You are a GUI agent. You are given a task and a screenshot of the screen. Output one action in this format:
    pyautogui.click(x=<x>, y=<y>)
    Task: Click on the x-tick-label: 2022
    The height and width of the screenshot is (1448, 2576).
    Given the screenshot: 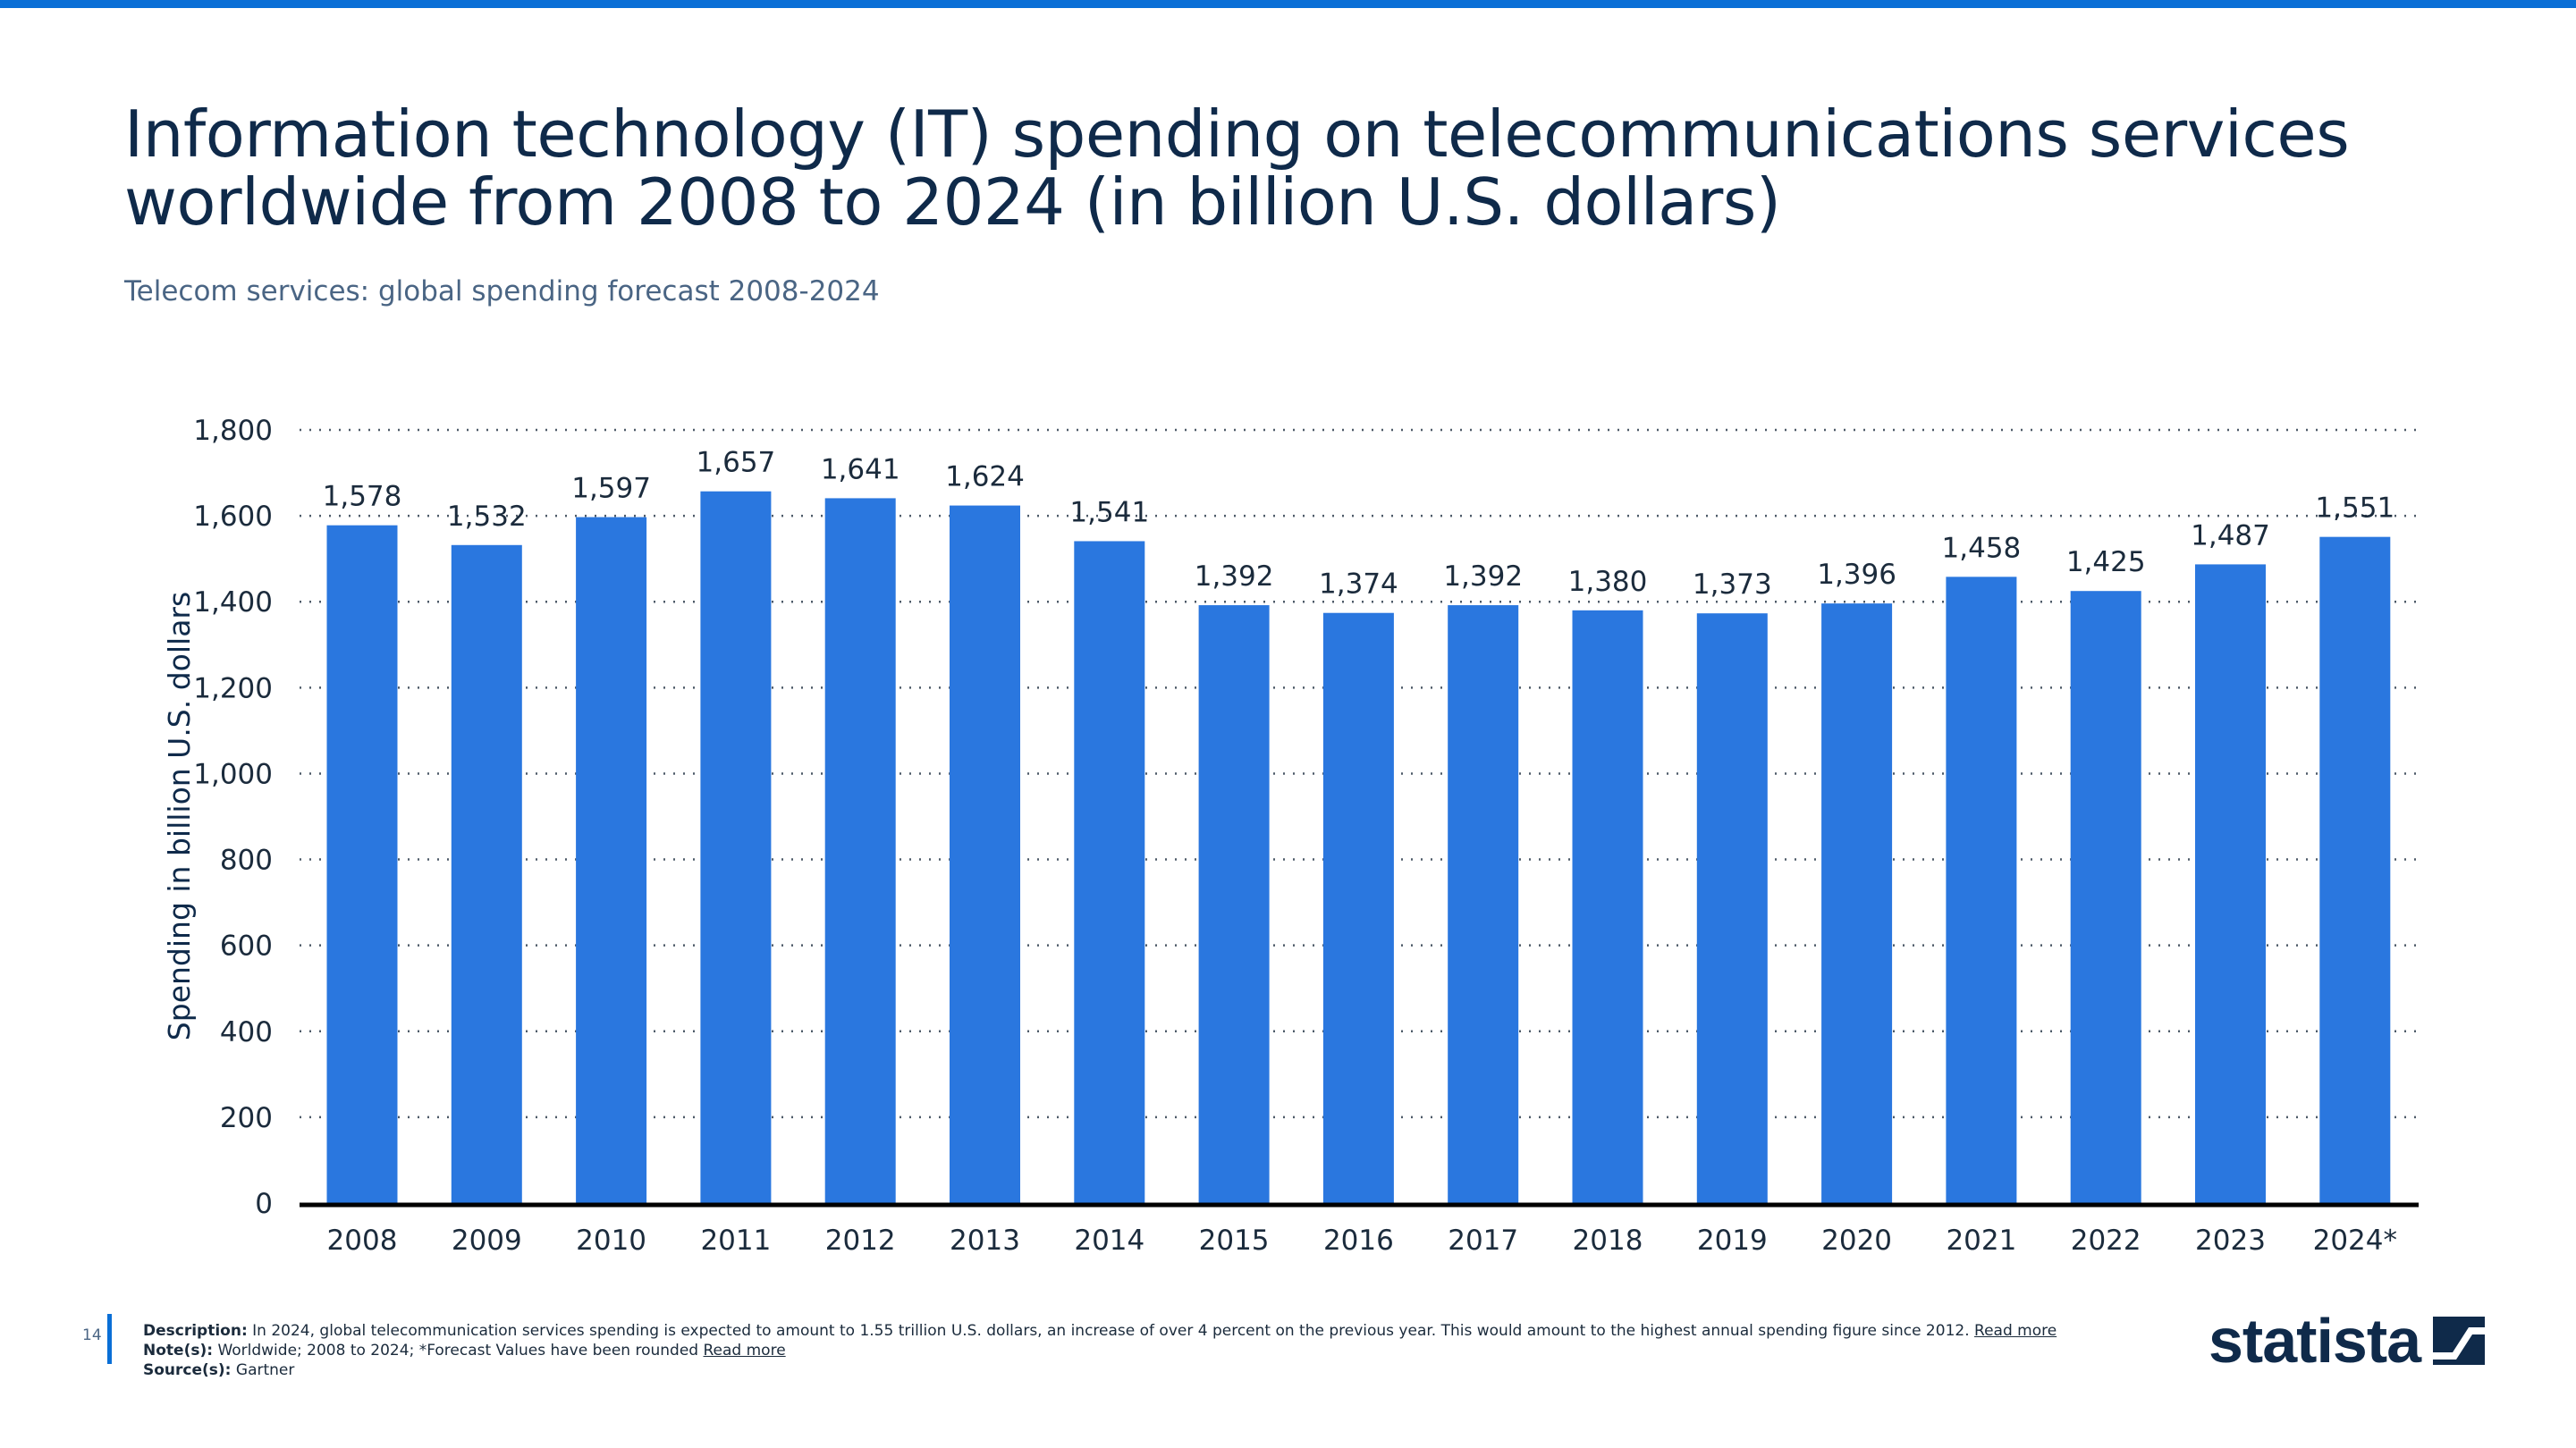 What is the action you would take?
    pyautogui.click(x=2106, y=1241)
    